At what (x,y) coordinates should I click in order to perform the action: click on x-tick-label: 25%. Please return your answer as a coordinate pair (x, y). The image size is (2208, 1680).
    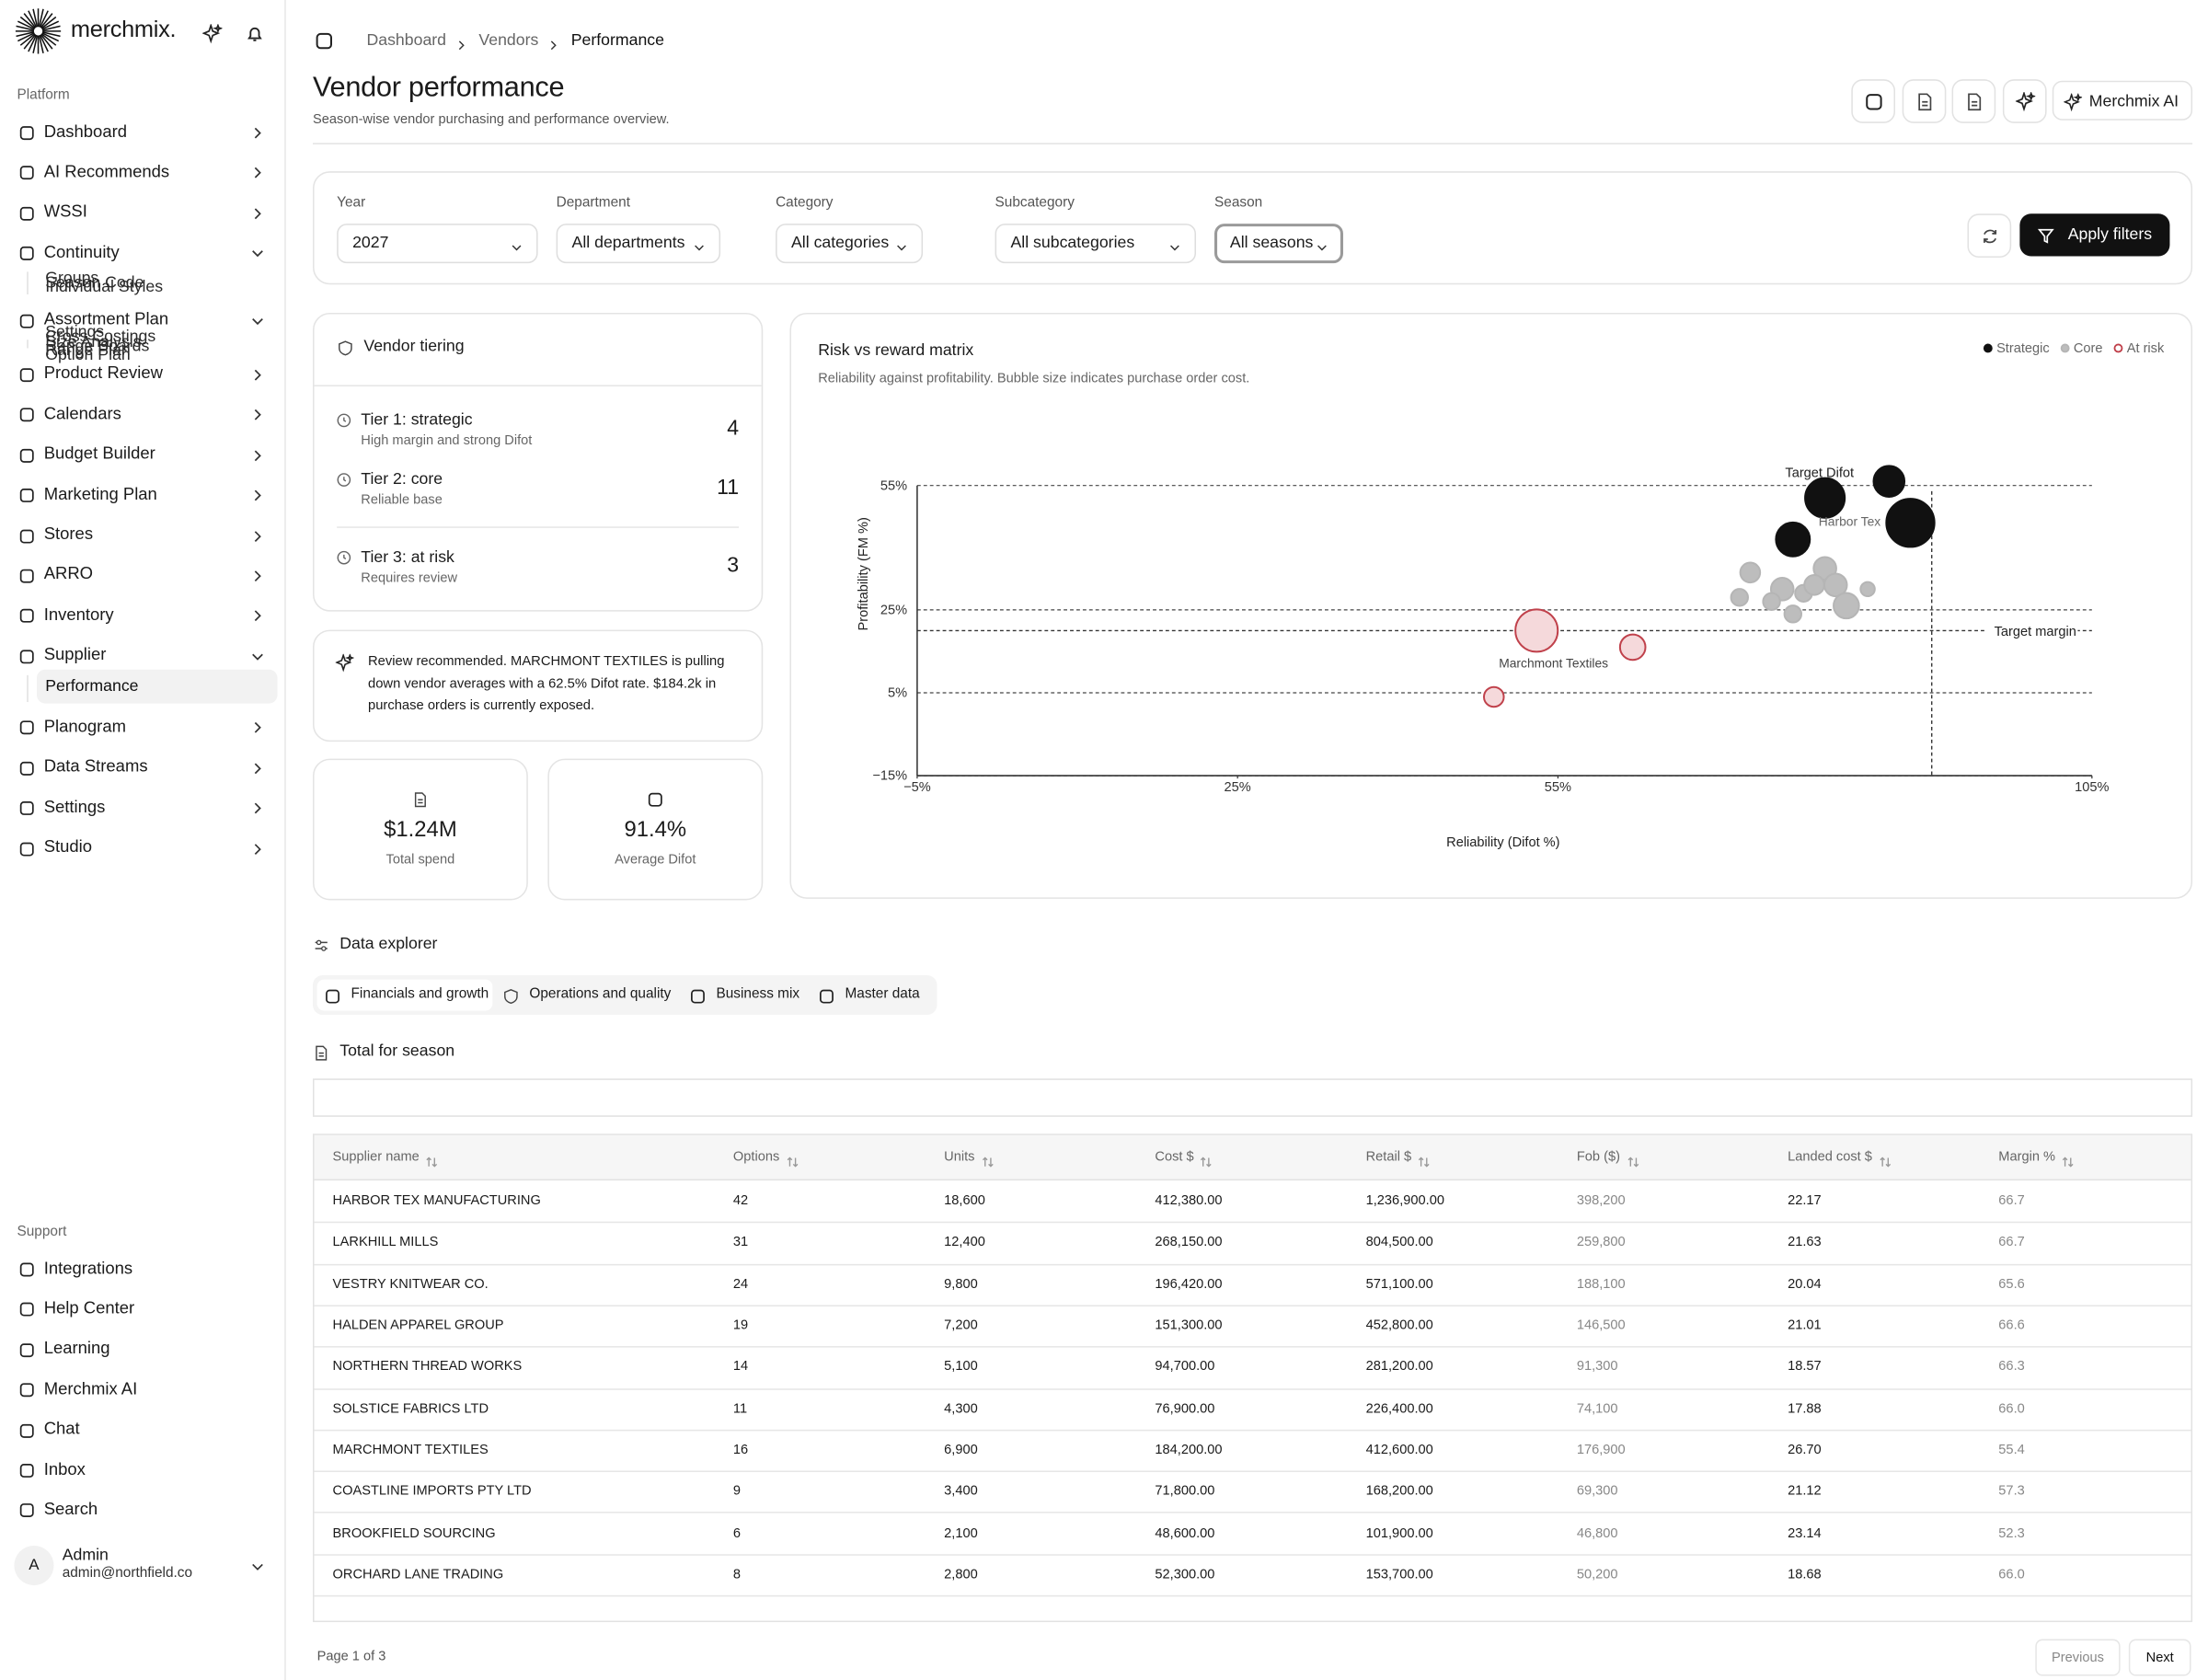
    Looking at the image, I should click on (1238, 787).